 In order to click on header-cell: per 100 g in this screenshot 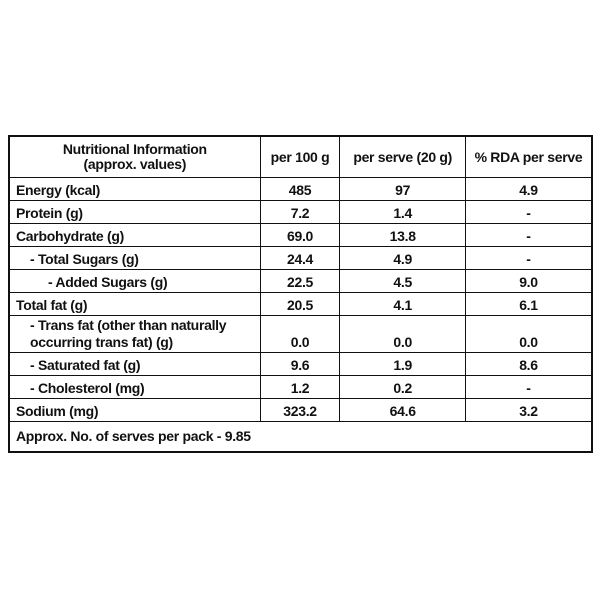, I will do `click(300, 156)`.